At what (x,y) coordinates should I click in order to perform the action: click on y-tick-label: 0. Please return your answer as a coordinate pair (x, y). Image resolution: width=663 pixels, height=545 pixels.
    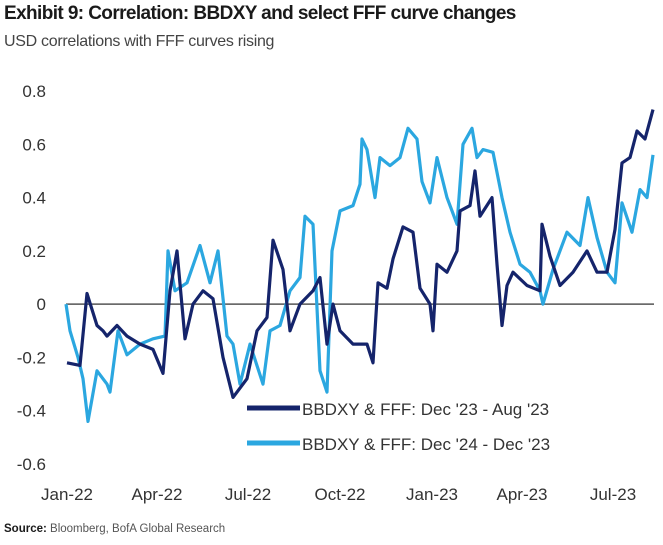
    Looking at the image, I should click on (41, 304).